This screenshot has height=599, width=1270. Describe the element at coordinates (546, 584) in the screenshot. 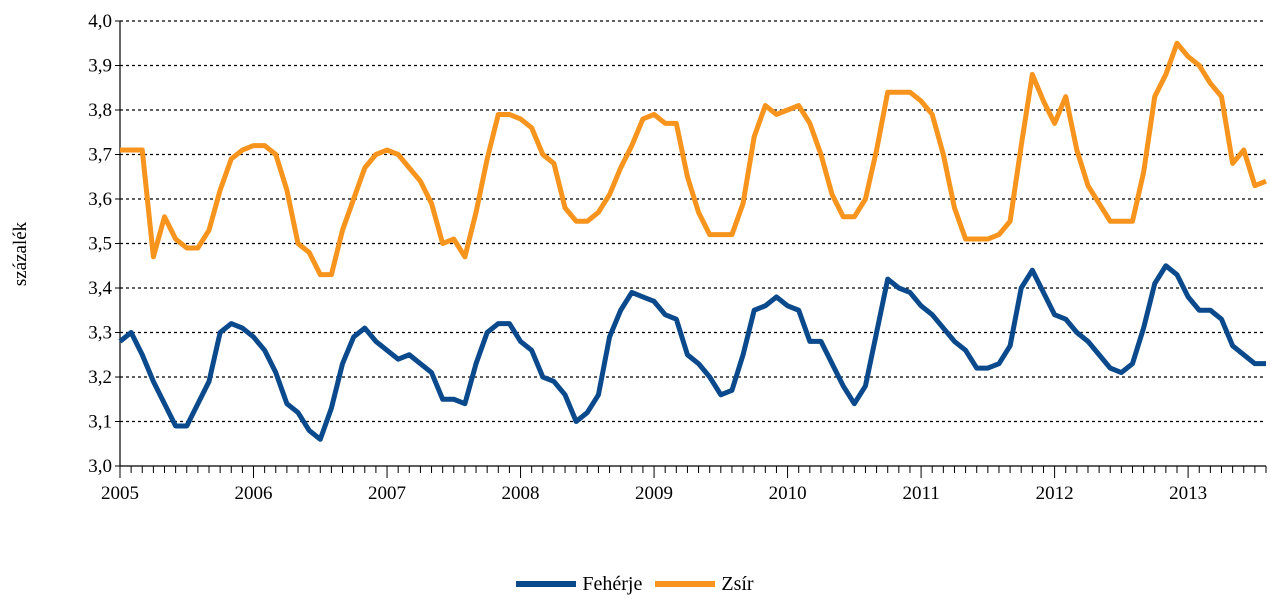

I see `legend-swatch-feherje` at that location.